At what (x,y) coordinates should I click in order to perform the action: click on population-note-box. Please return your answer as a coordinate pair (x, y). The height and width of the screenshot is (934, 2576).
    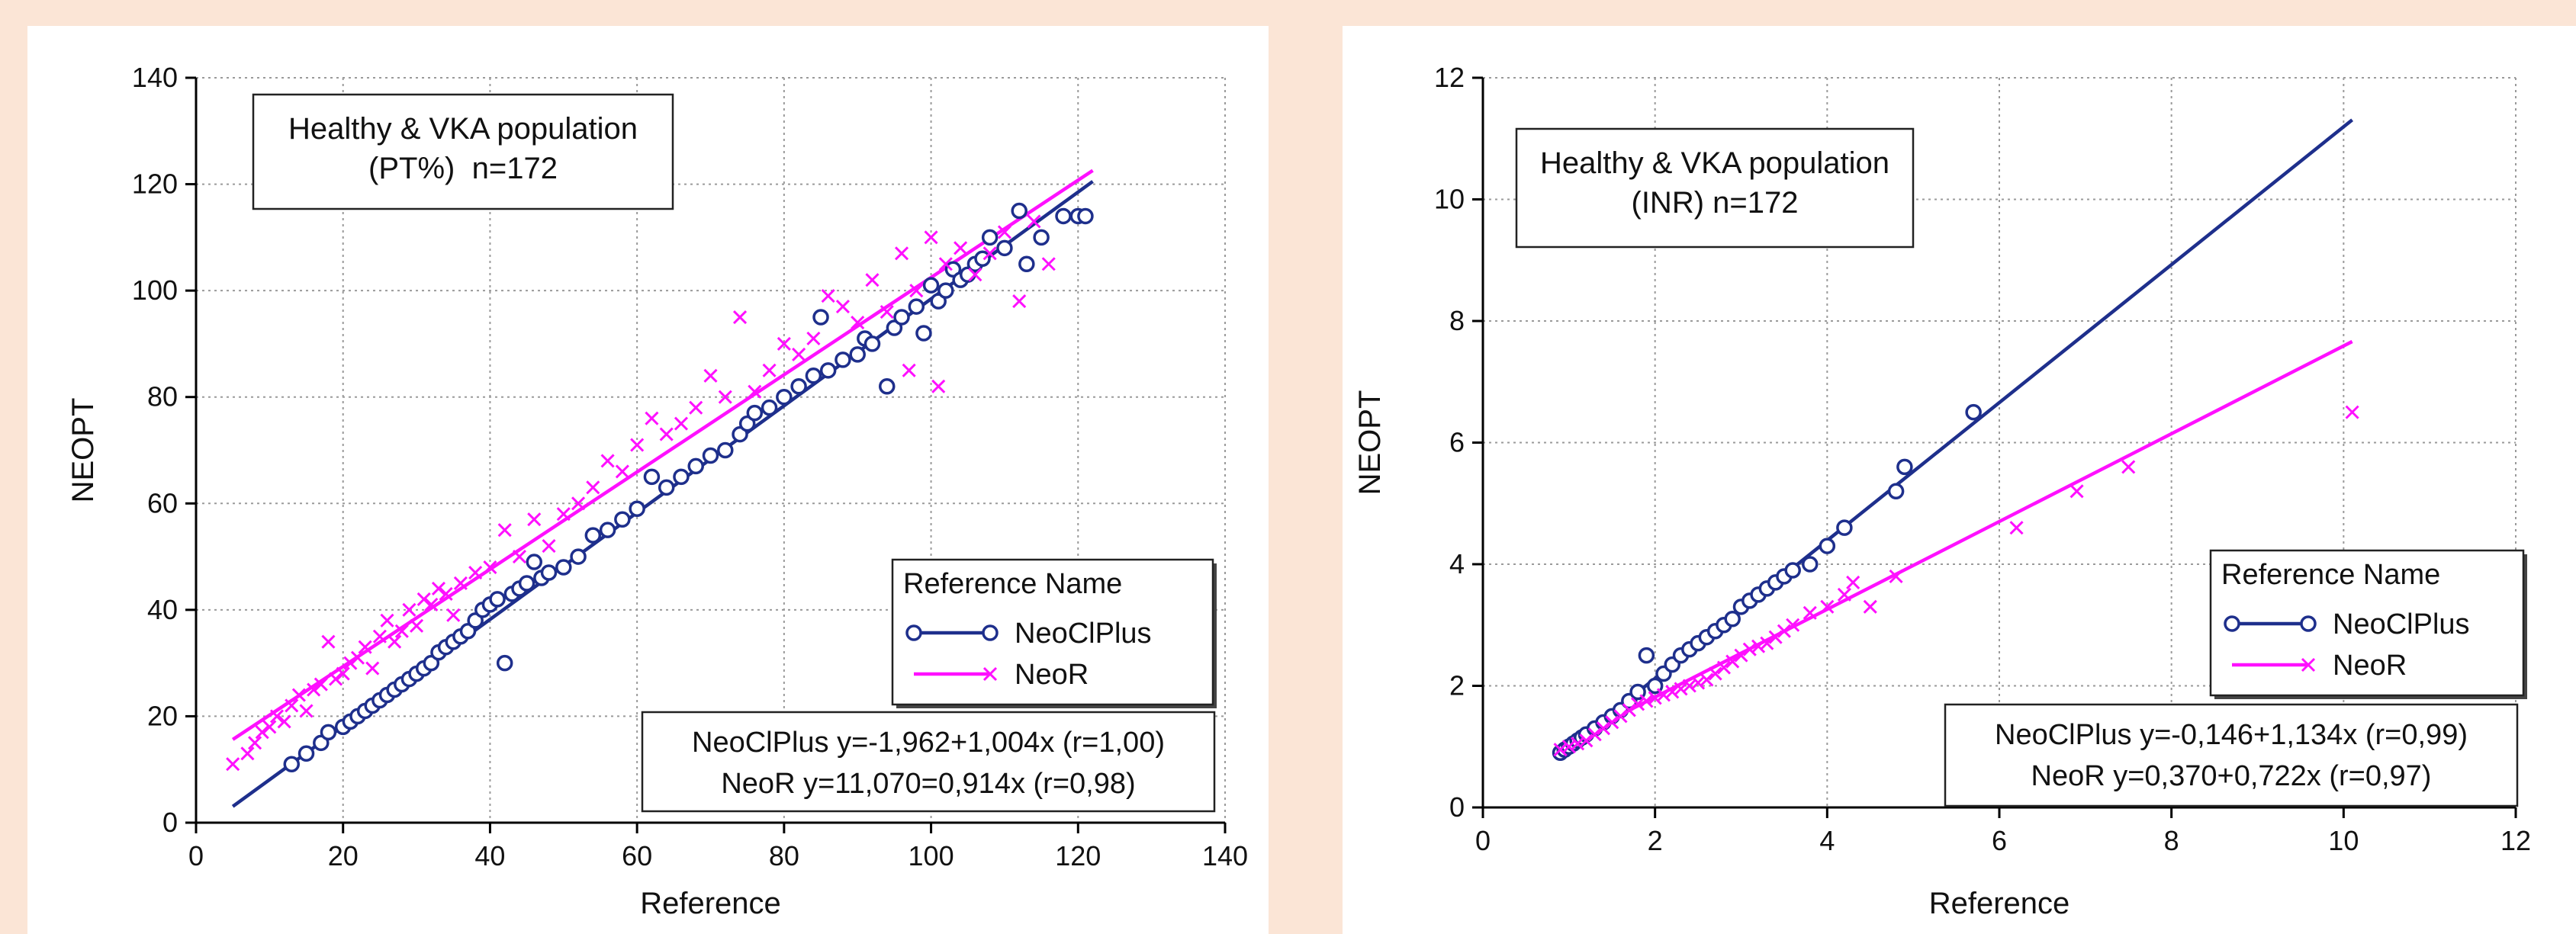
    Looking at the image, I should click on (463, 151).